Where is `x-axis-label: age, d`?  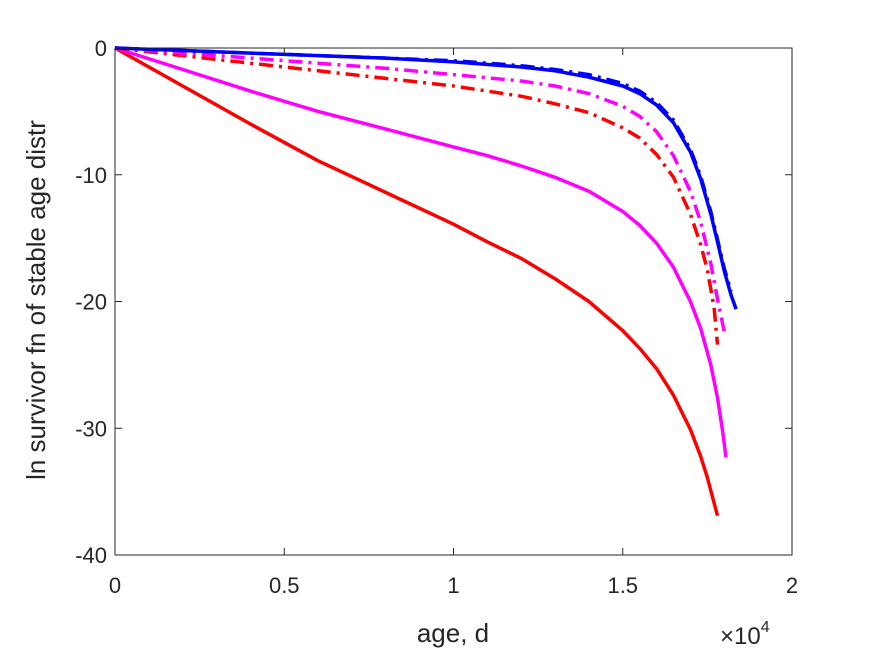 x-axis-label: age, d is located at coordinates (453, 633).